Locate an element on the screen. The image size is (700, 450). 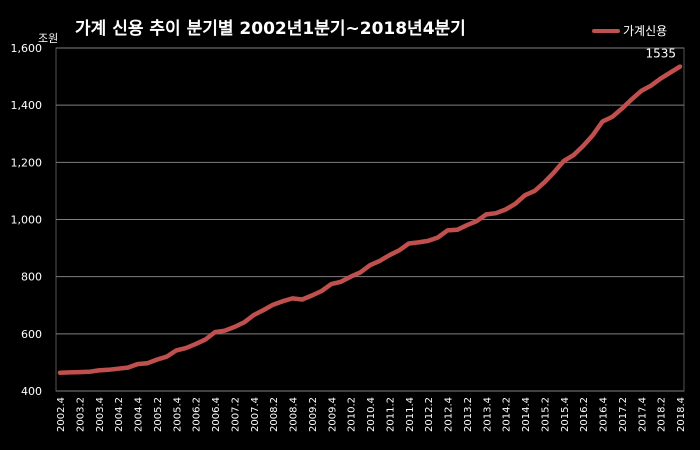
y-tick-label: 1,000 is located at coordinates (27, 220).